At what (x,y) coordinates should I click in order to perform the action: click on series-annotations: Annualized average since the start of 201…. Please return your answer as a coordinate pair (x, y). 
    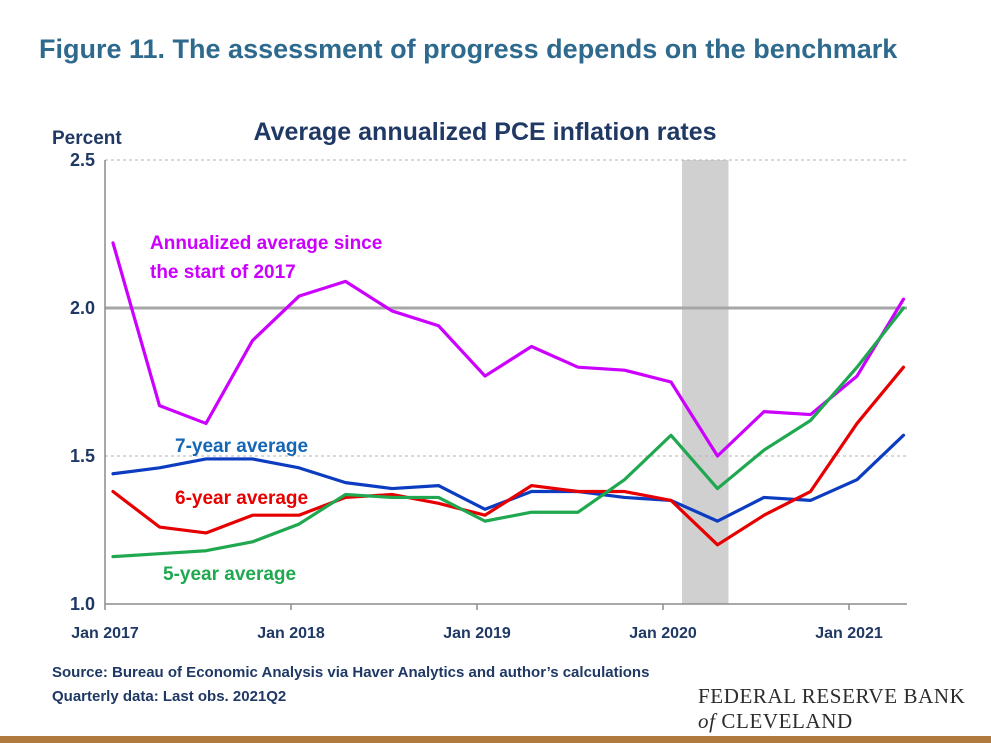
    Looking at the image, I should click on (266, 409).